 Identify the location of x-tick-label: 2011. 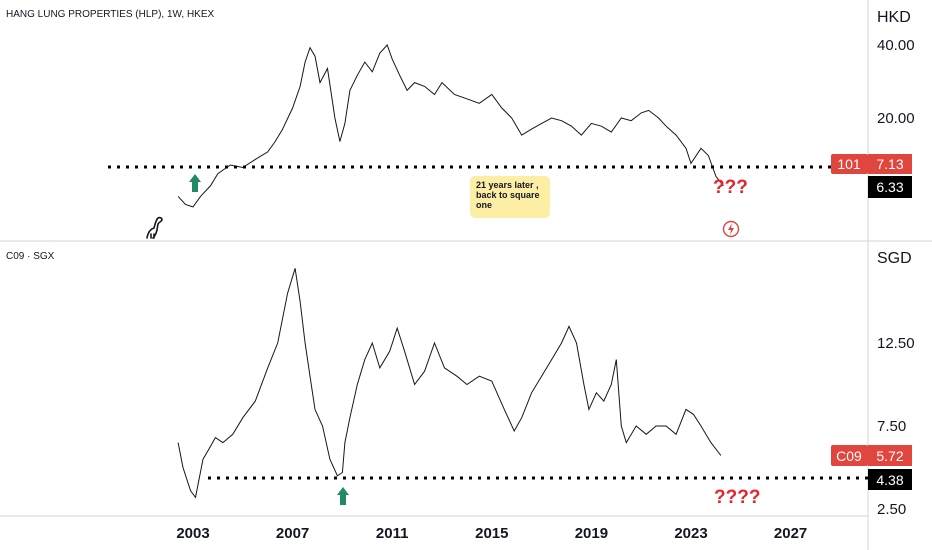
(392, 533).